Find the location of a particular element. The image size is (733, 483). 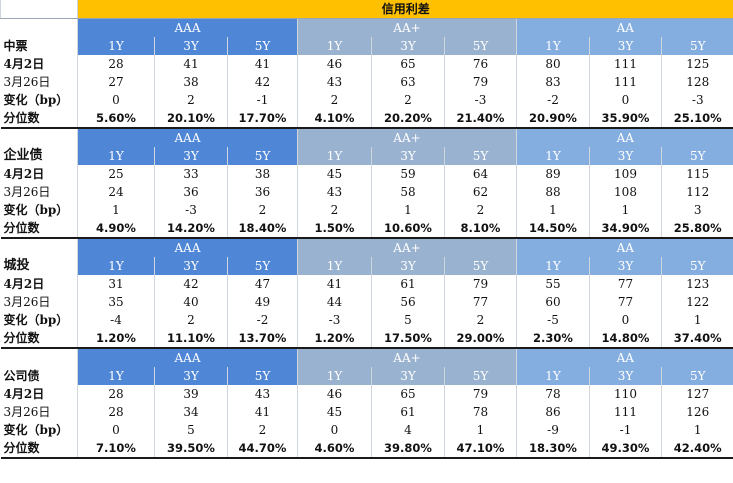

value-cell: 89 is located at coordinates (553, 174).